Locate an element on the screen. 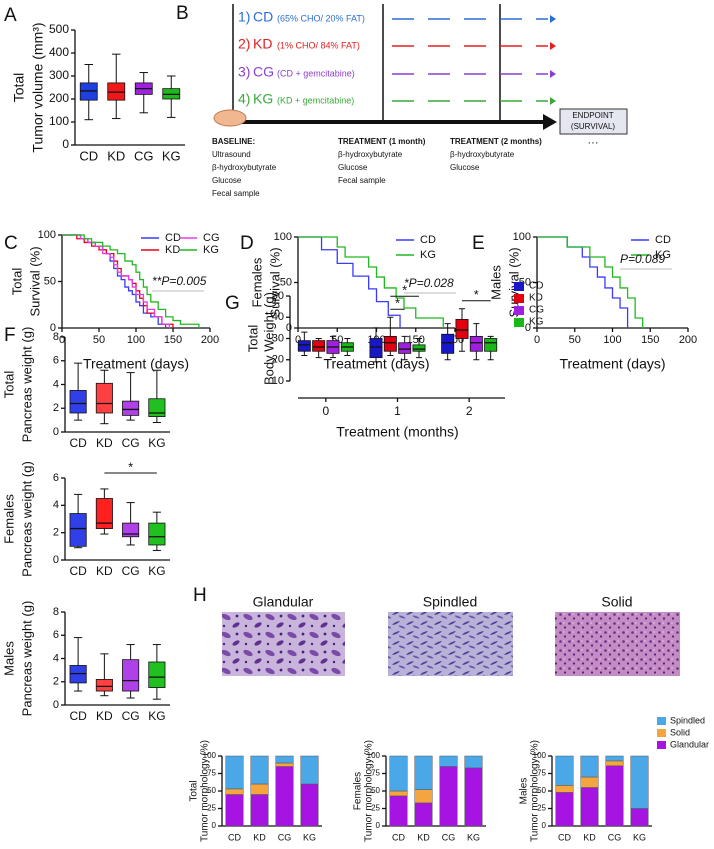 This screenshot has height=849, width=714. y-tick-label: 8 is located at coordinates (56, 612).